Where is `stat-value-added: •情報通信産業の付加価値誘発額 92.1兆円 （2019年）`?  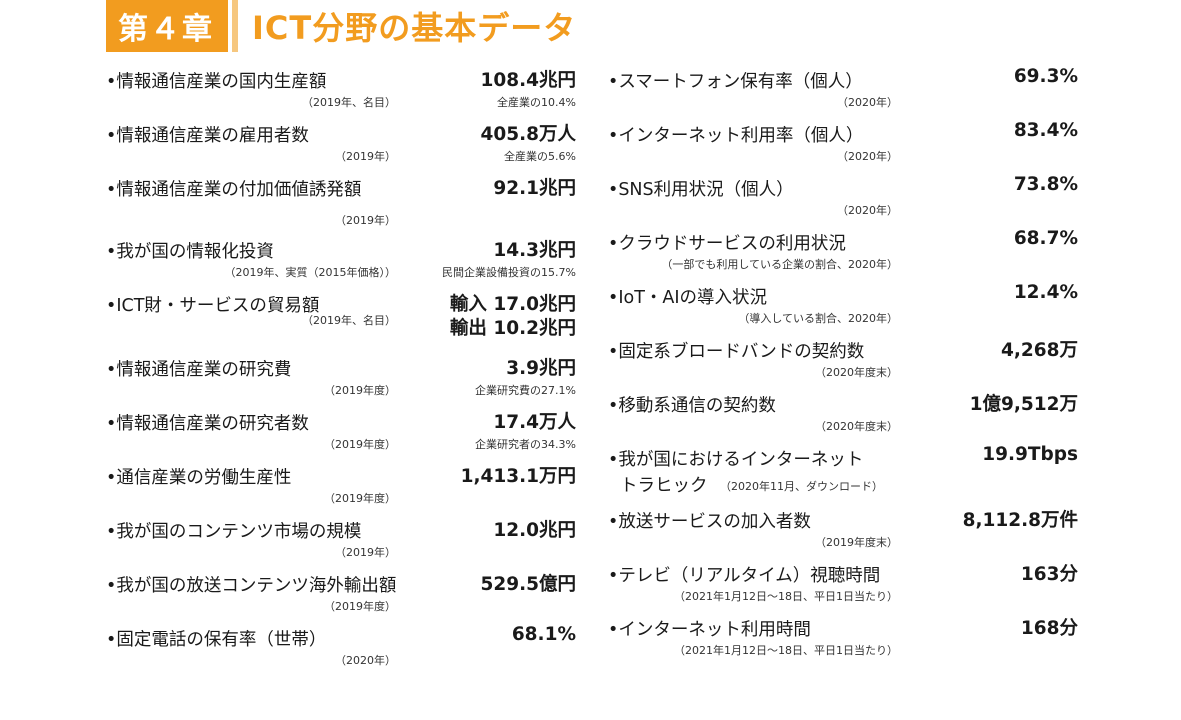 stat-value-added: •情報通信産業の付加価値誘発額 92.1兆円 （2019年） is located at coordinates (341, 203).